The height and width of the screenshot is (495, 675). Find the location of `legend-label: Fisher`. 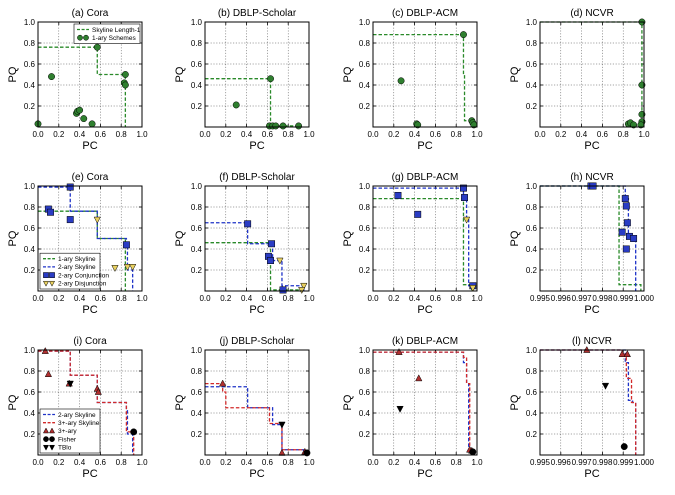

legend-label: Fisher is located at coordinates (67, 439).